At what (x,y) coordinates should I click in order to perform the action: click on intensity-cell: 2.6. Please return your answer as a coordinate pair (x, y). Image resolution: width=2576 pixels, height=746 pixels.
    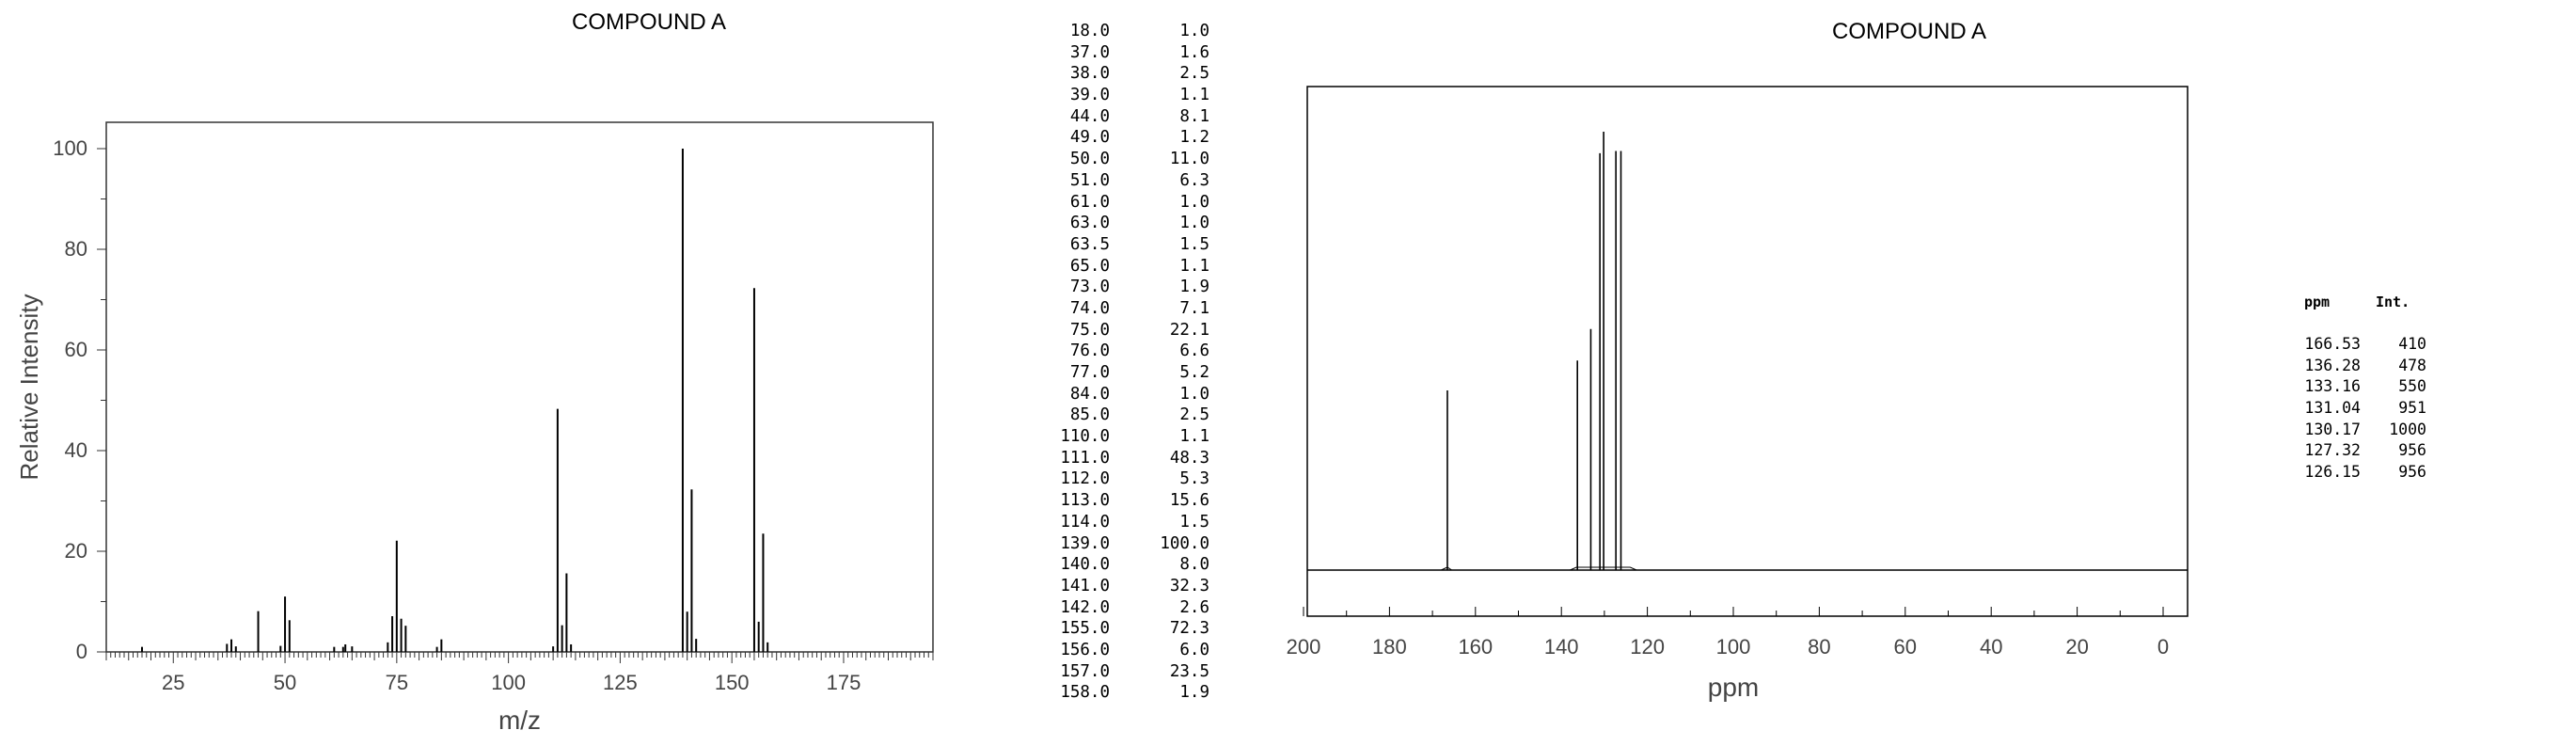
    Looking at the image, I should click on (1194, 607).